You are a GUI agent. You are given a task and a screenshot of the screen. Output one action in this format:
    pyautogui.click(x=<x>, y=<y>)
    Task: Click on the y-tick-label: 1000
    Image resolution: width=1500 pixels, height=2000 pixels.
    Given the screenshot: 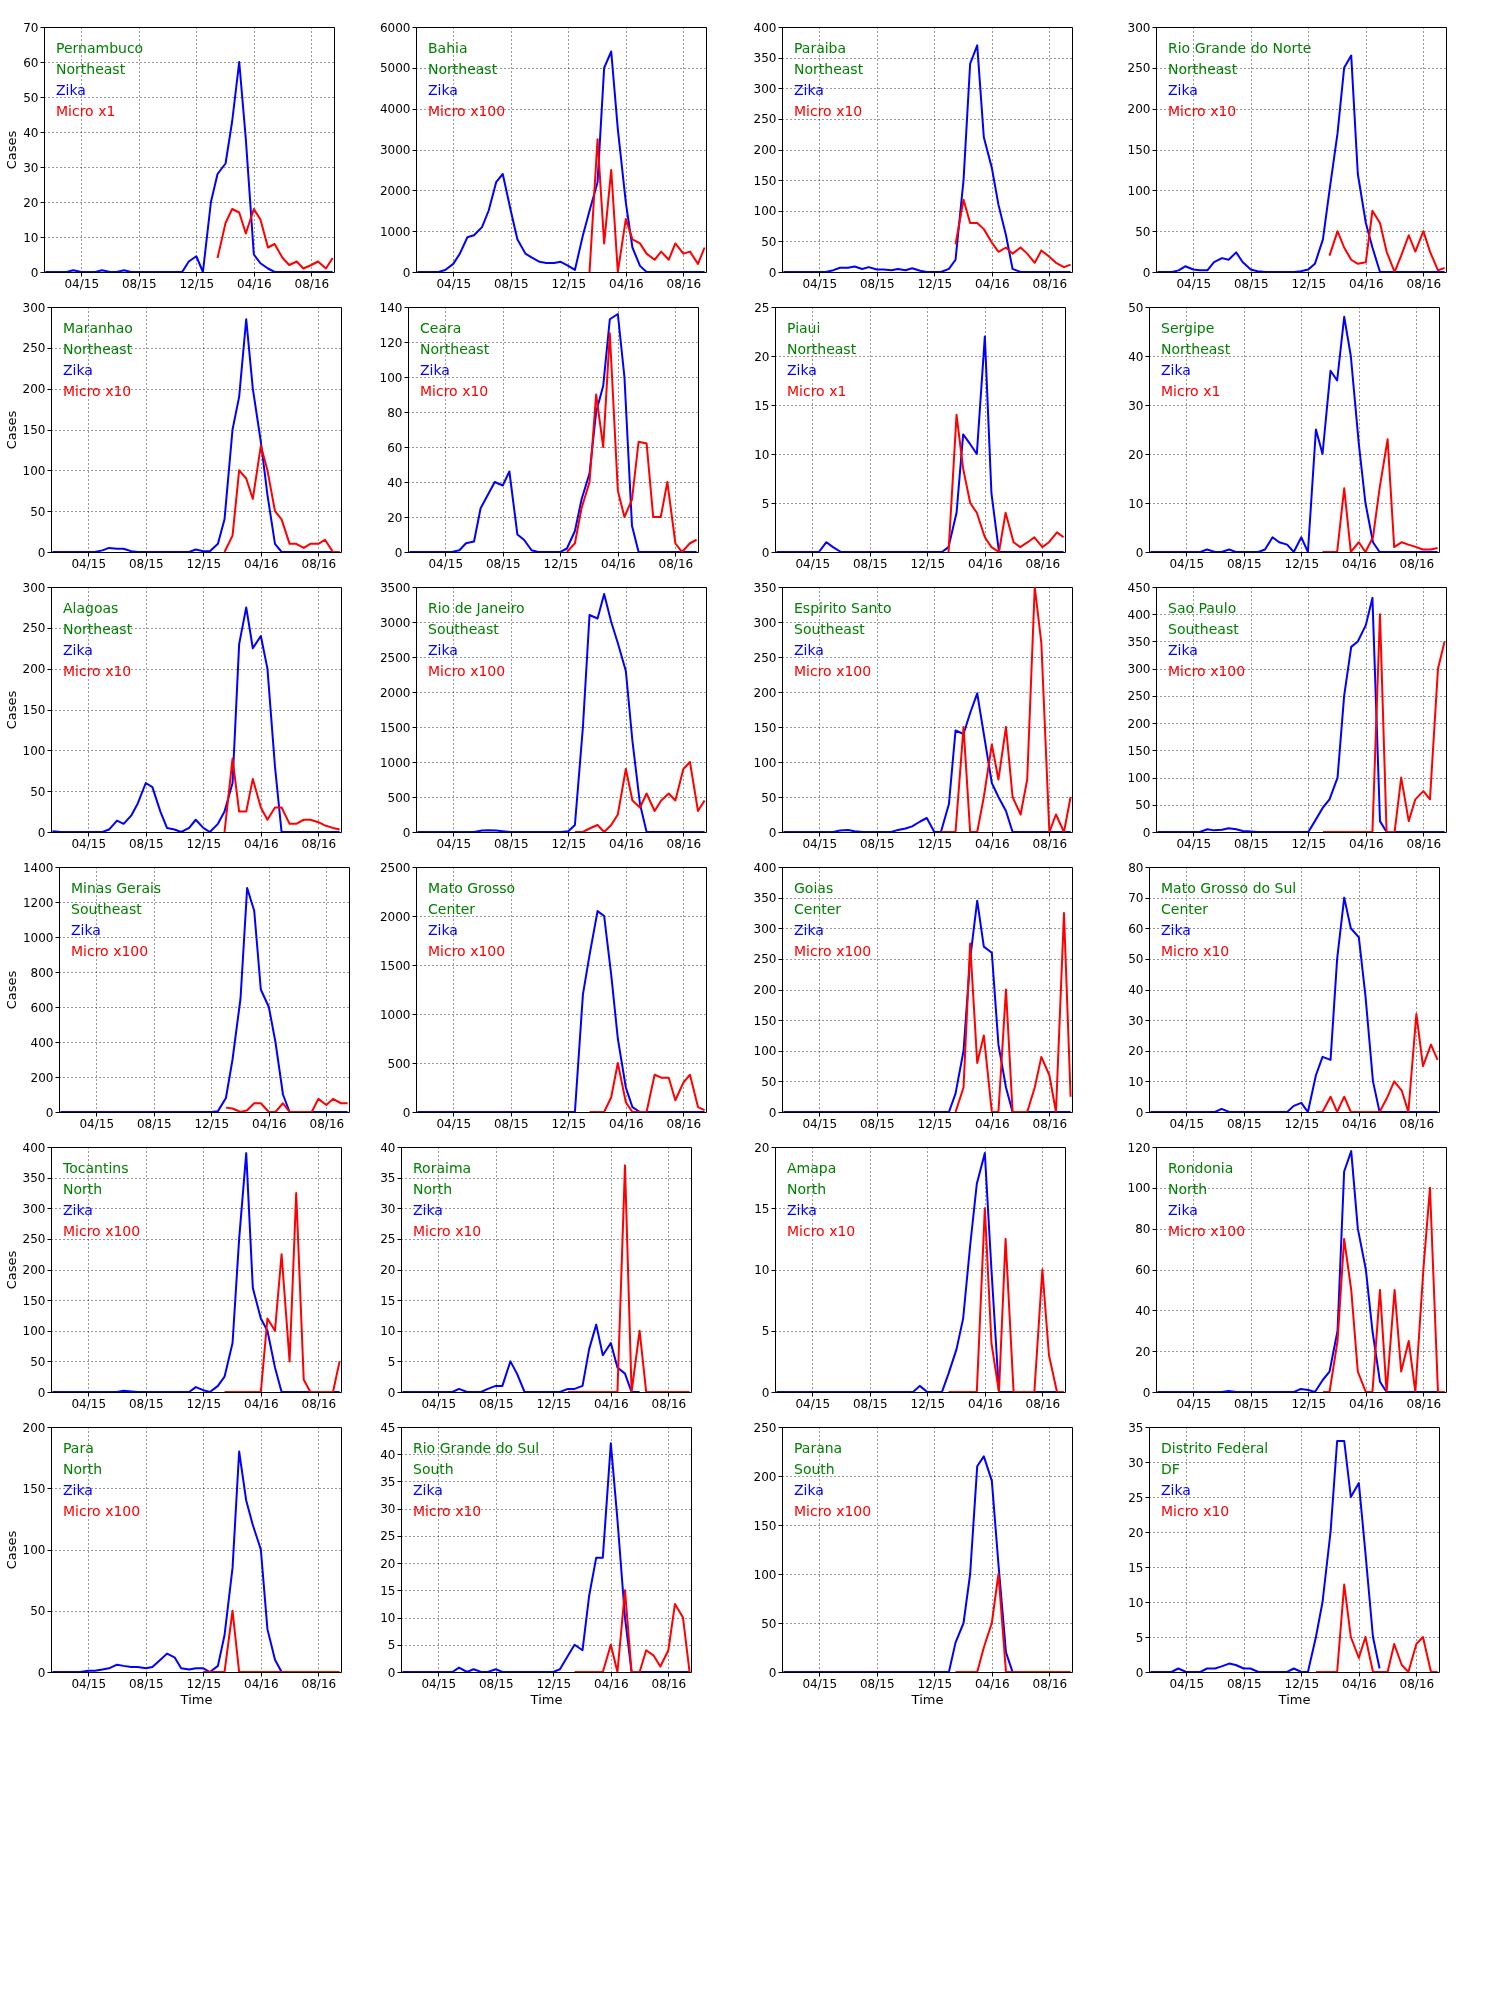 What is the action you would take?
    pyautogui.click(x=395, y=1014)
    